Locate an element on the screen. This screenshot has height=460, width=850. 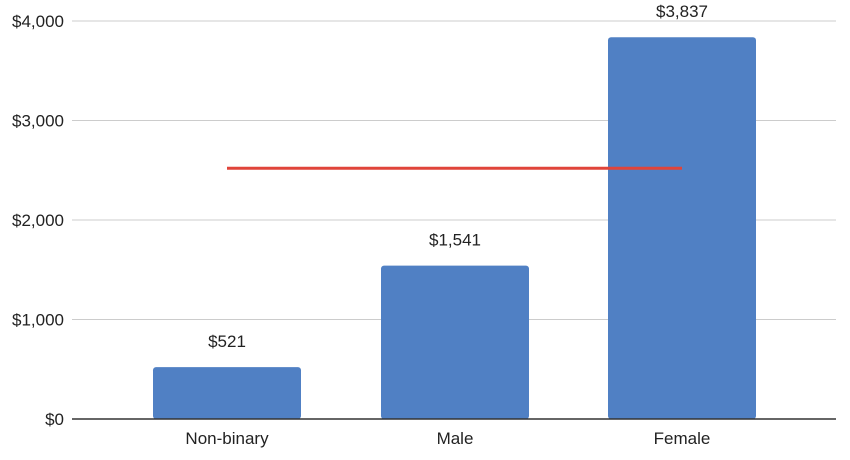
bar-non-binary is located at coordinates (227, 393).